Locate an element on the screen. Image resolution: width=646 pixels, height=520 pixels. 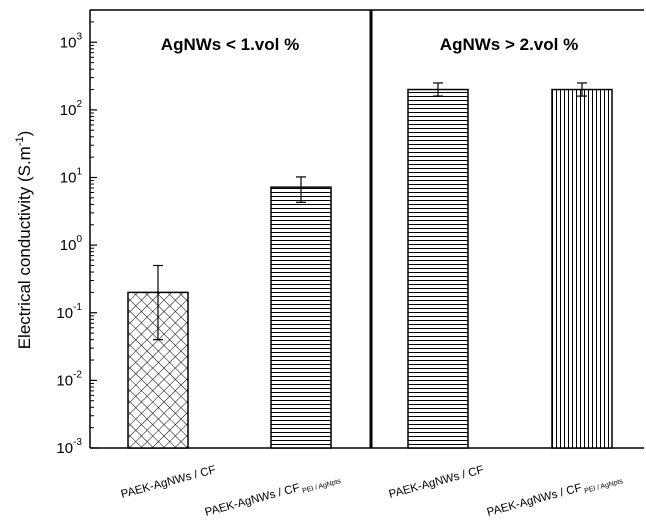
y-tick-label: 10⁻³ is located at coordinates (69, 447).